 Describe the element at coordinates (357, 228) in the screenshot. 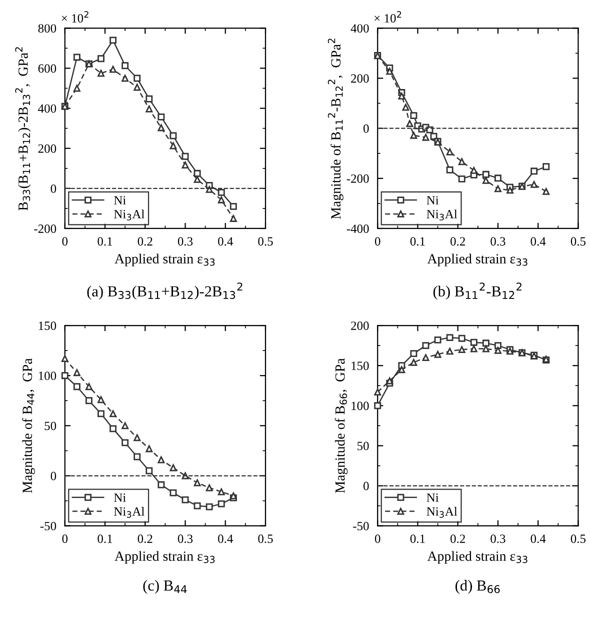

I see `y-tick-label: -400` at that location.